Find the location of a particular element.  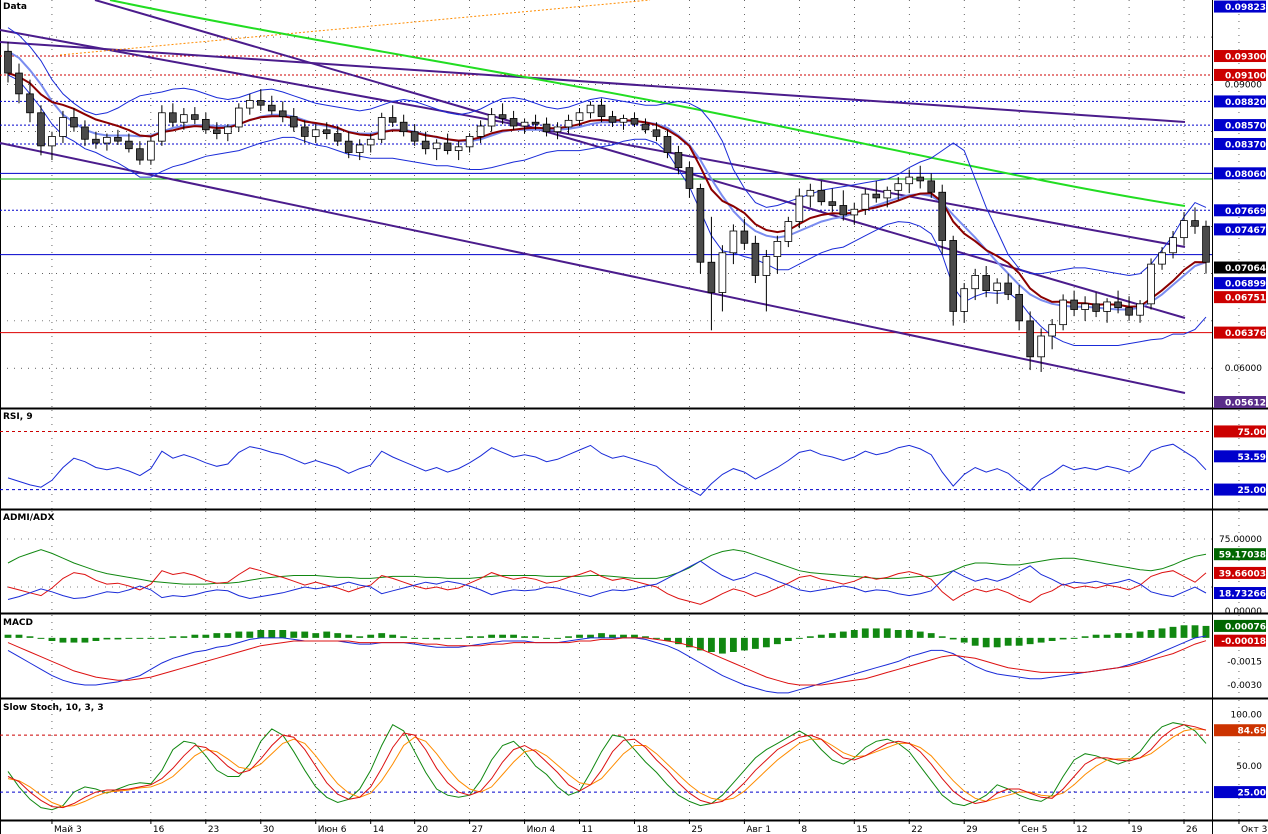

x-axis-label: 11 is located at coordinates (587, 829).